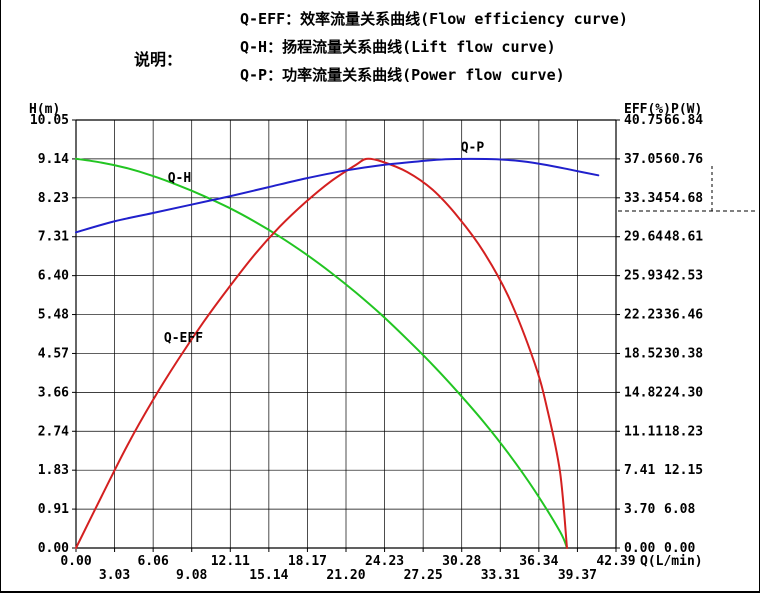 The image size is (760, 593). What do you see at coordinates (53, 276) in the screenshot?
I see `h-axis-tick-label: 6.40` at bounding box center [53, 276].